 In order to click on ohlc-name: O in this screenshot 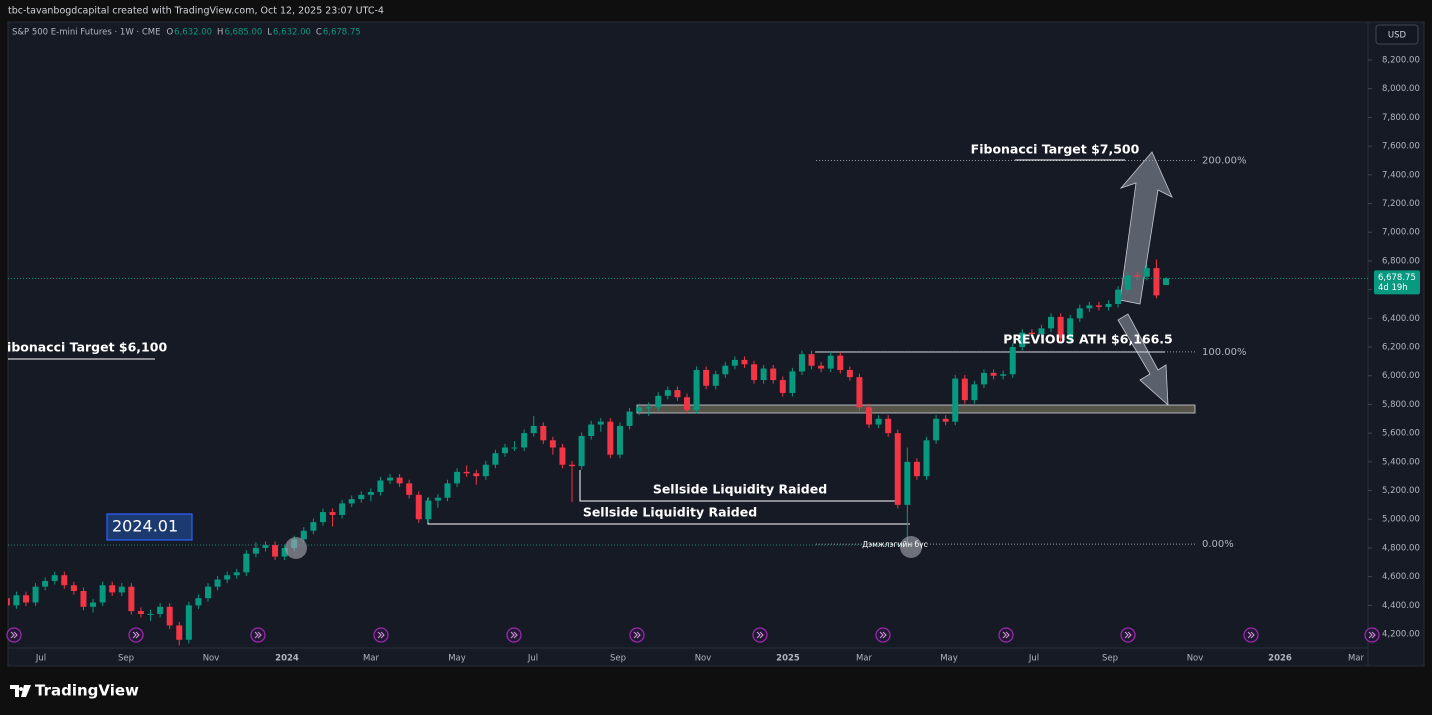, I will do `click(169, 33)`.